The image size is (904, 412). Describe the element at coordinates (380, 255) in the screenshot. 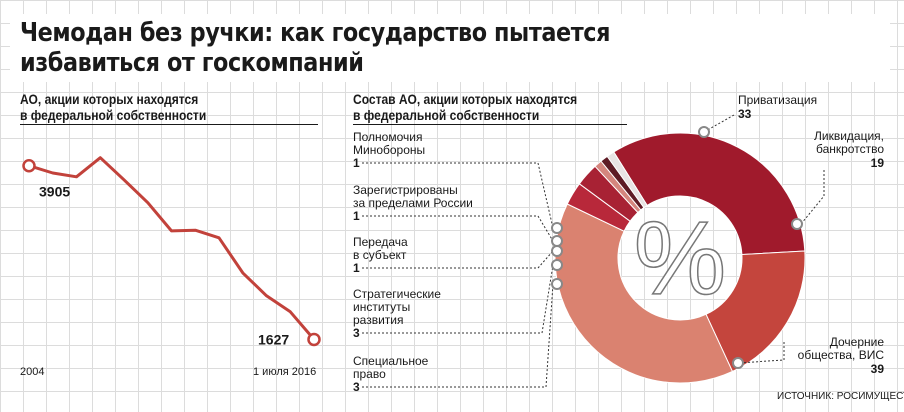

I see `callout-label: в субъект` at that location.